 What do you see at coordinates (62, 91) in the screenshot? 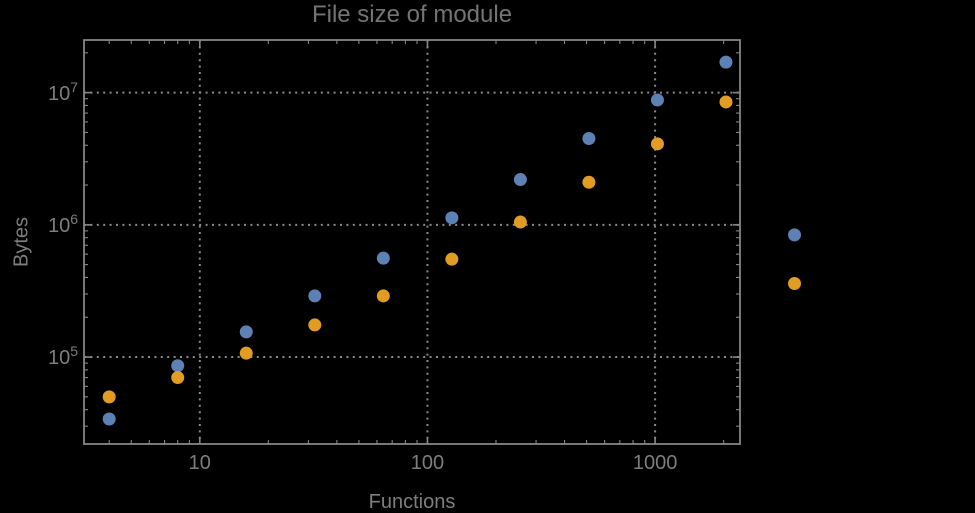
I see `y-tick-label: 10⁷` at bounding box center [62, 91].